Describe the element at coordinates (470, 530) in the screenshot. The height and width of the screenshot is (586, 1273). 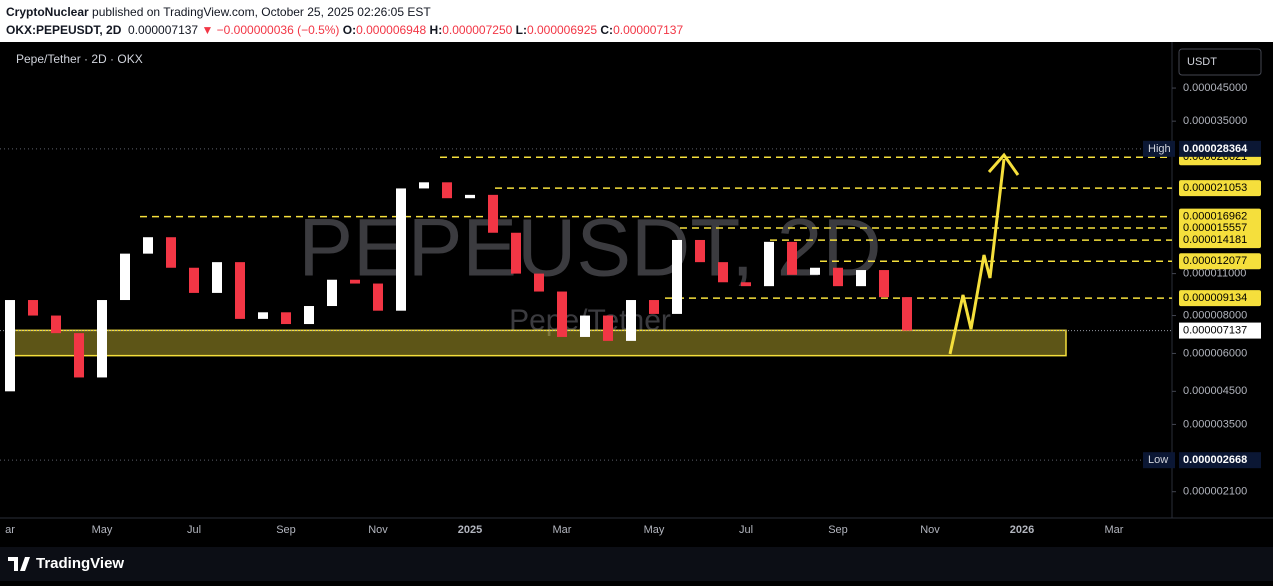
I see `x-tick-label: 2025` at that location.